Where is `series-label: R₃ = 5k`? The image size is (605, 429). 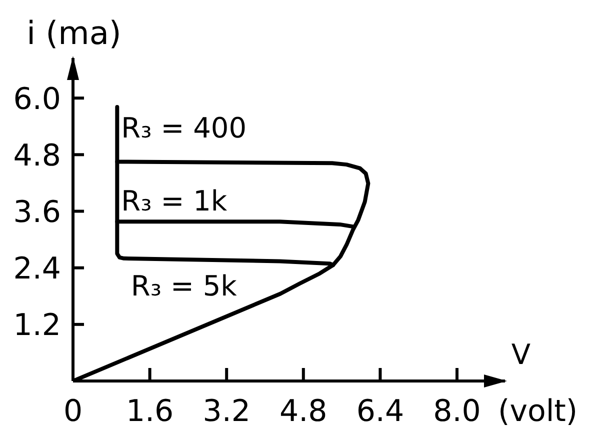
series-label: R₃ = 5k is located at coordinates (184, 285).